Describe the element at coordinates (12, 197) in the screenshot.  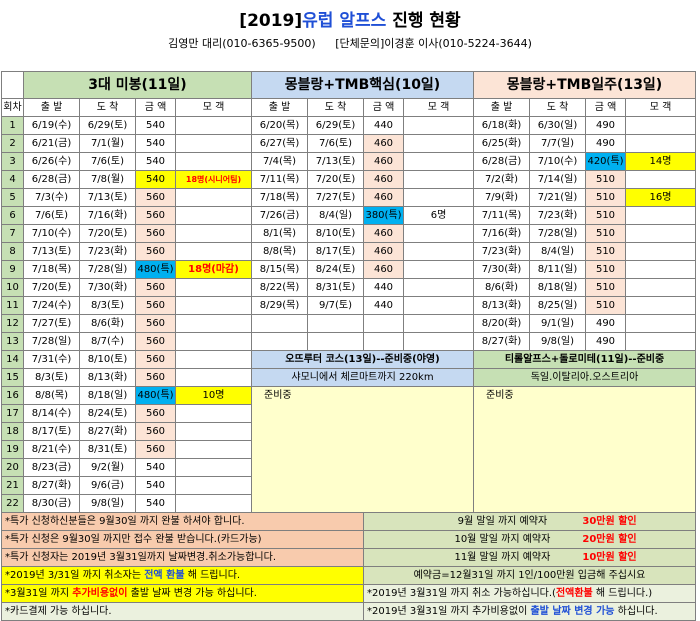
I see `round-number: 5` at that location.